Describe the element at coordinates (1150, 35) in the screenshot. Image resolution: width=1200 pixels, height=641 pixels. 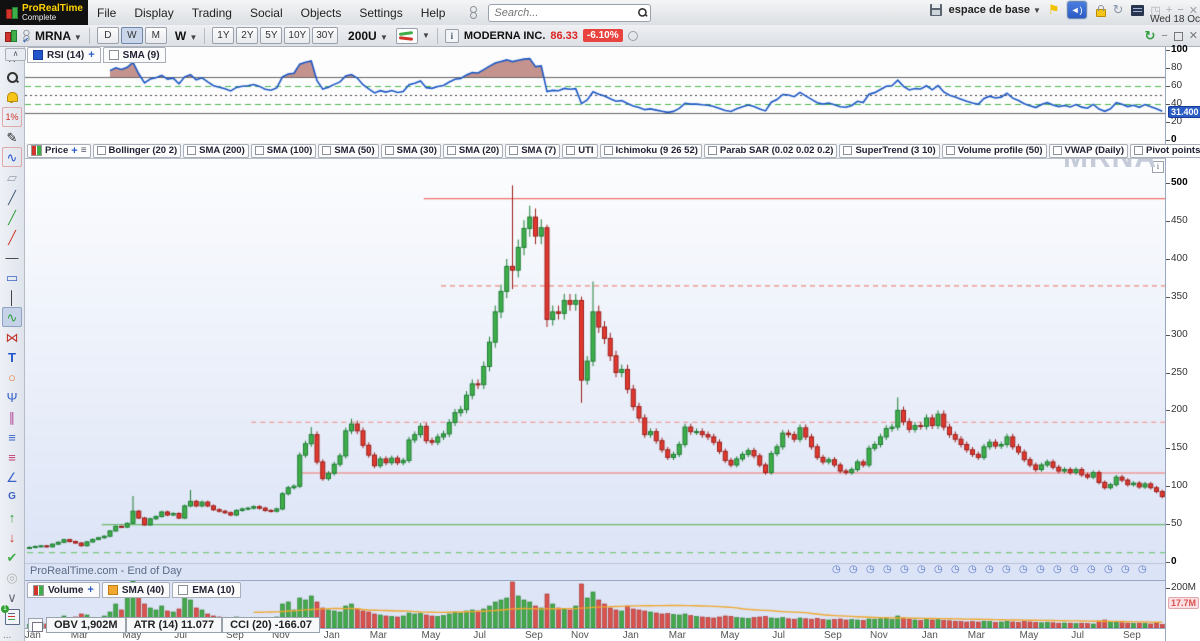
I see `refresh-icon: ↻` at that location.